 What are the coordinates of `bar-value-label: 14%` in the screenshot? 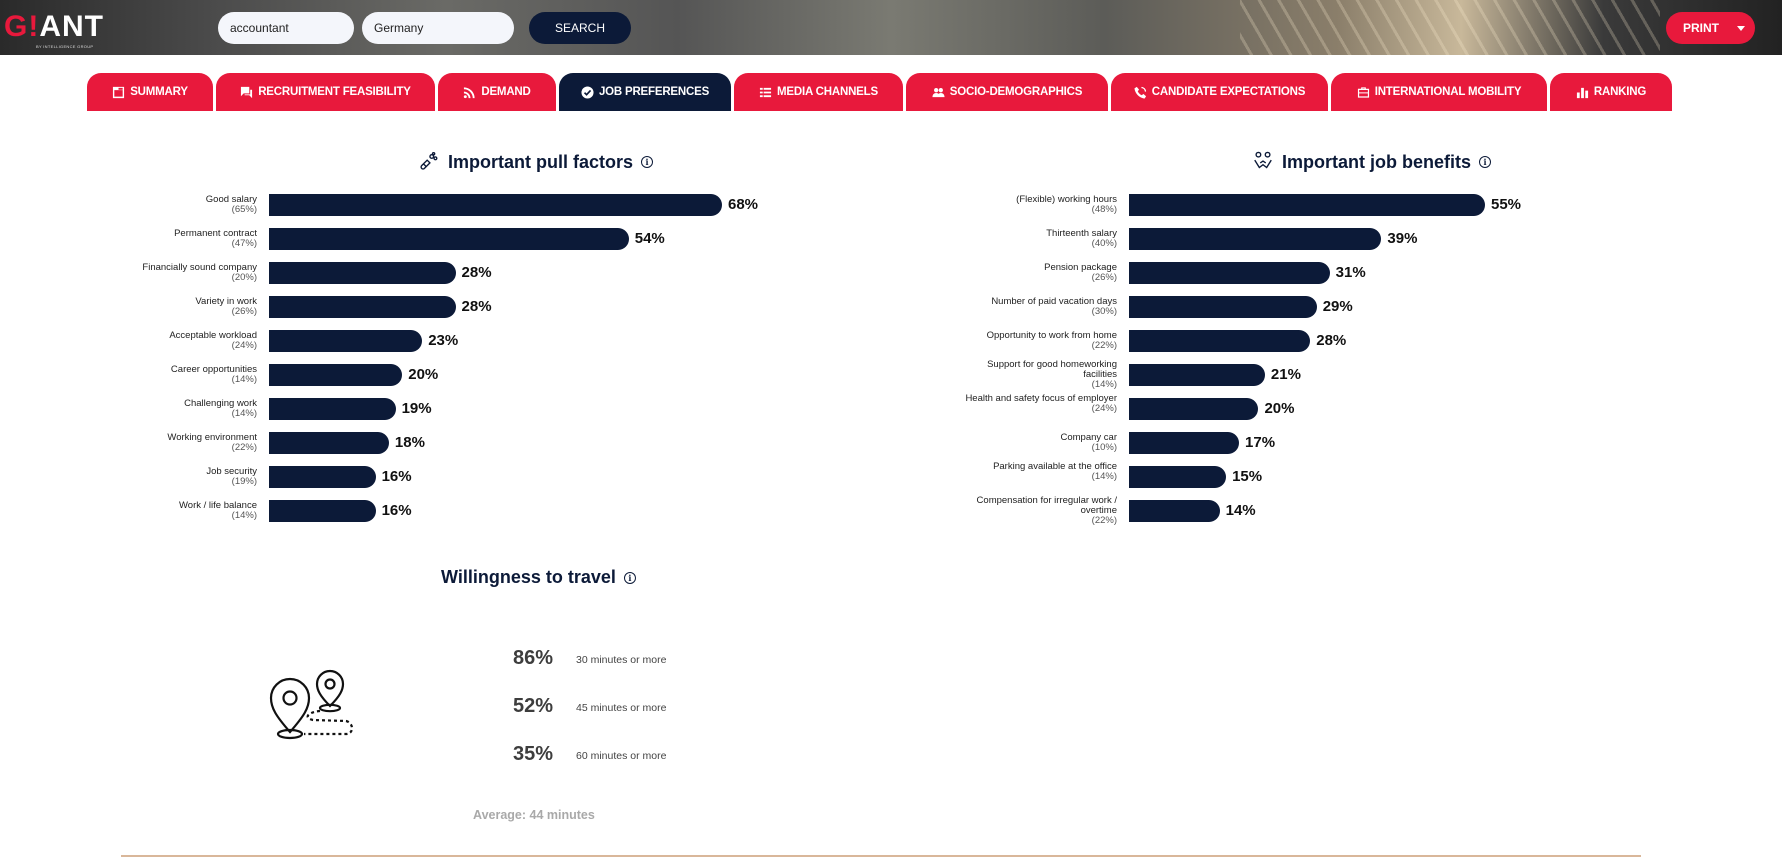 It's located at (1240, 510).